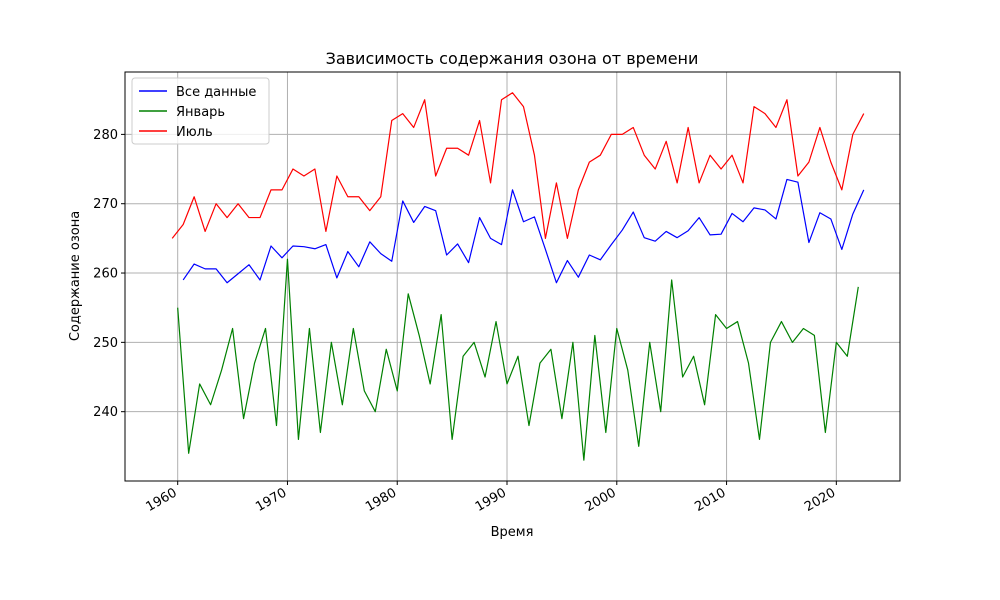  Describe the element at coordinates (105, 343) in the screenshot. I see `y-tick-label: 250` at that location.